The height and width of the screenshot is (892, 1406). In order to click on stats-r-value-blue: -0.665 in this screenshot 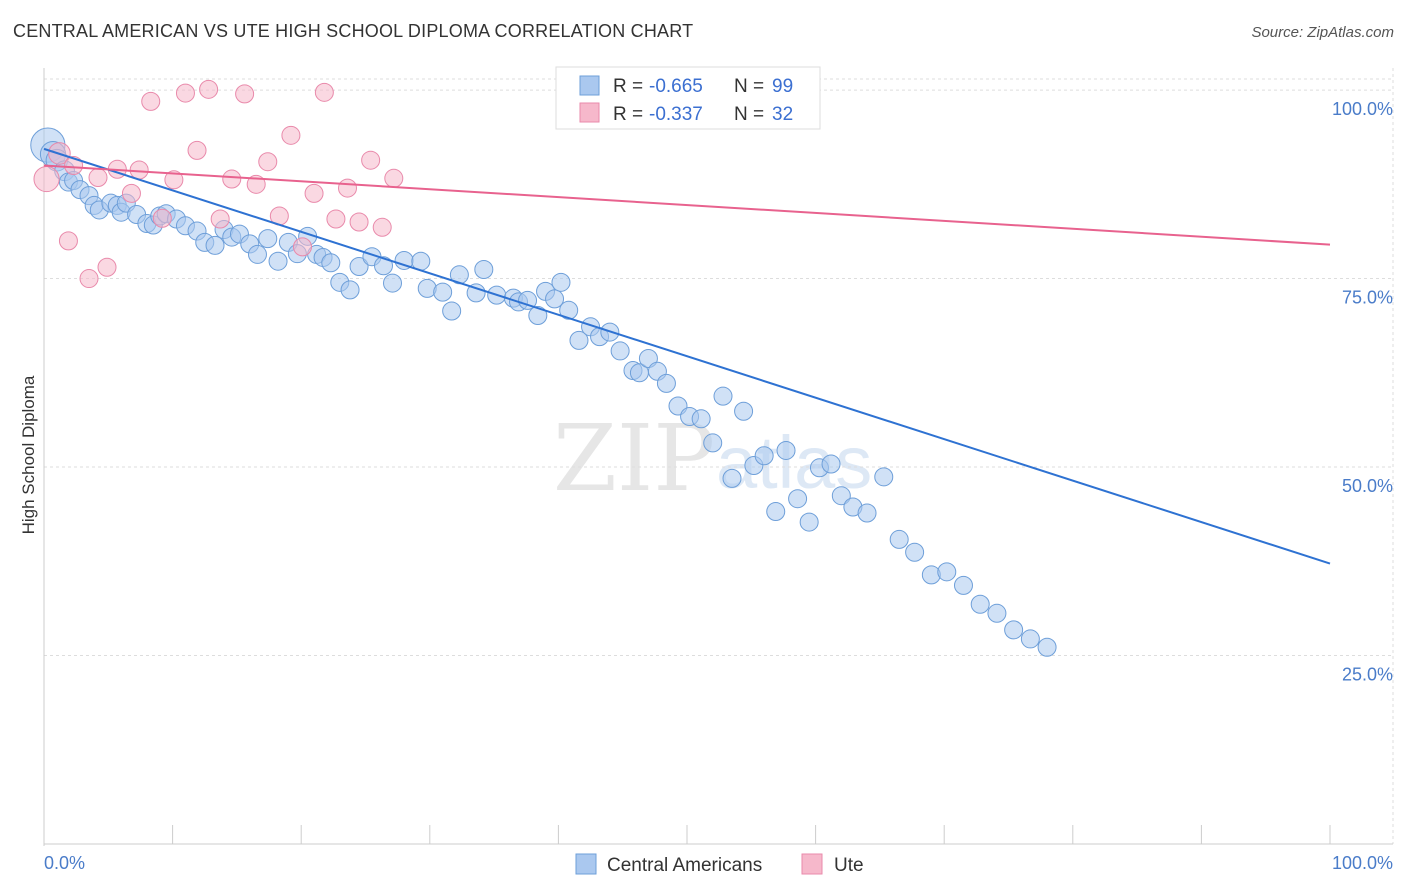, I will do `click(676, 86)`.